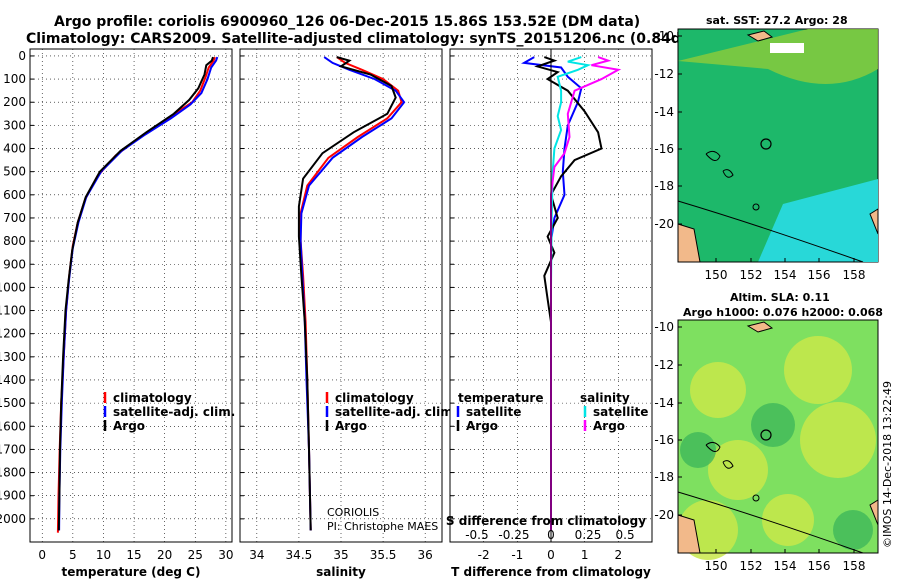 Image resolution: width=900 pixels, height=580 pixels. What do you see at coordinates (664, 186) in the screenshot?
I see `map-y-tick-label: -18` at bounding box center [664, 186].